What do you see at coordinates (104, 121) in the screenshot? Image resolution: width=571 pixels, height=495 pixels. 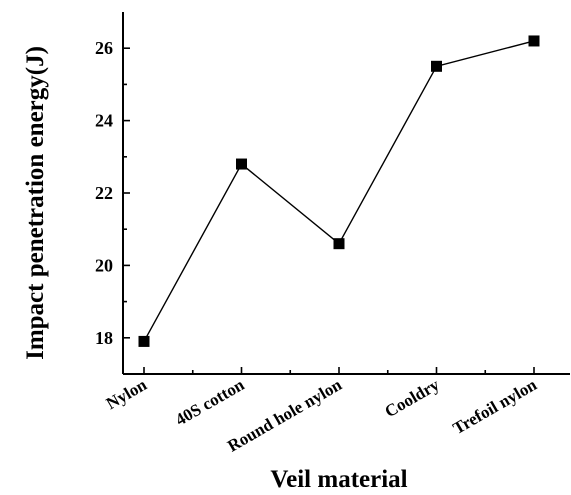 I see `y-tick-label: 24` at bounding box center [104, 121].